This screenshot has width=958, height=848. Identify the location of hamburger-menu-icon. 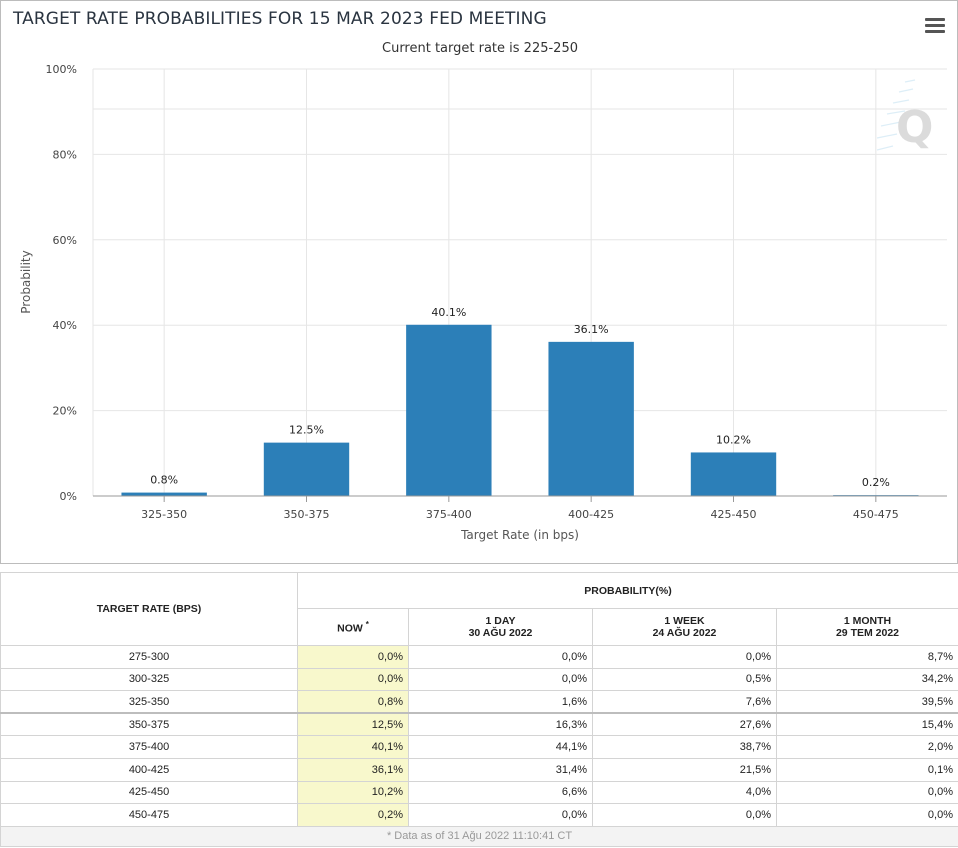
(935, 26).